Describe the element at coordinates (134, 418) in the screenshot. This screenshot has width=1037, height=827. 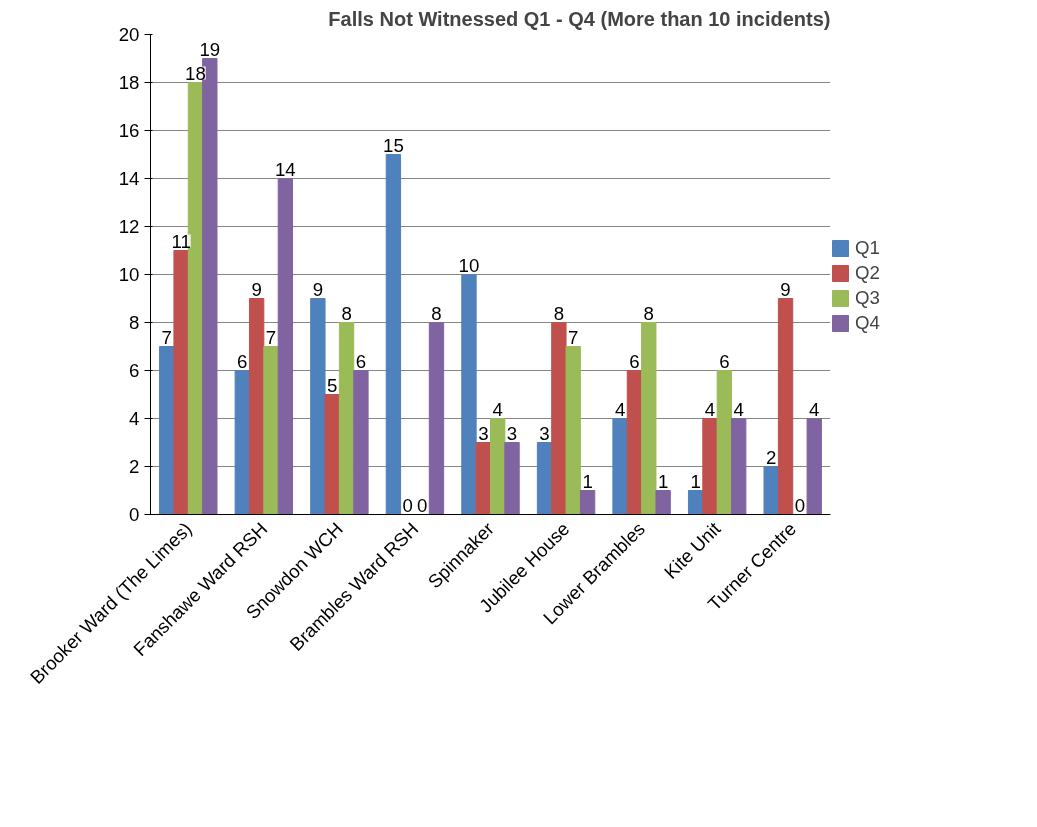
I see `y-tick-label: 4` at that location.